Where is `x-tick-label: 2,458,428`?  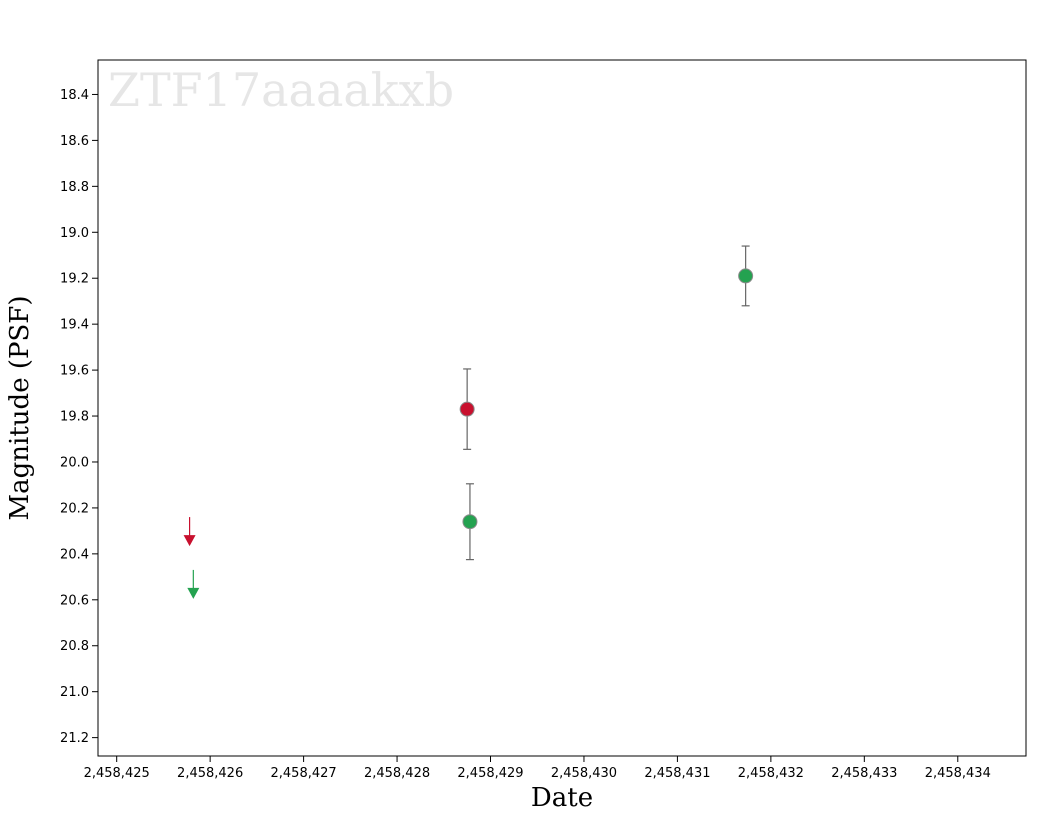 x-tick-label: 2,458,428 is located at coordinates (397, 773).